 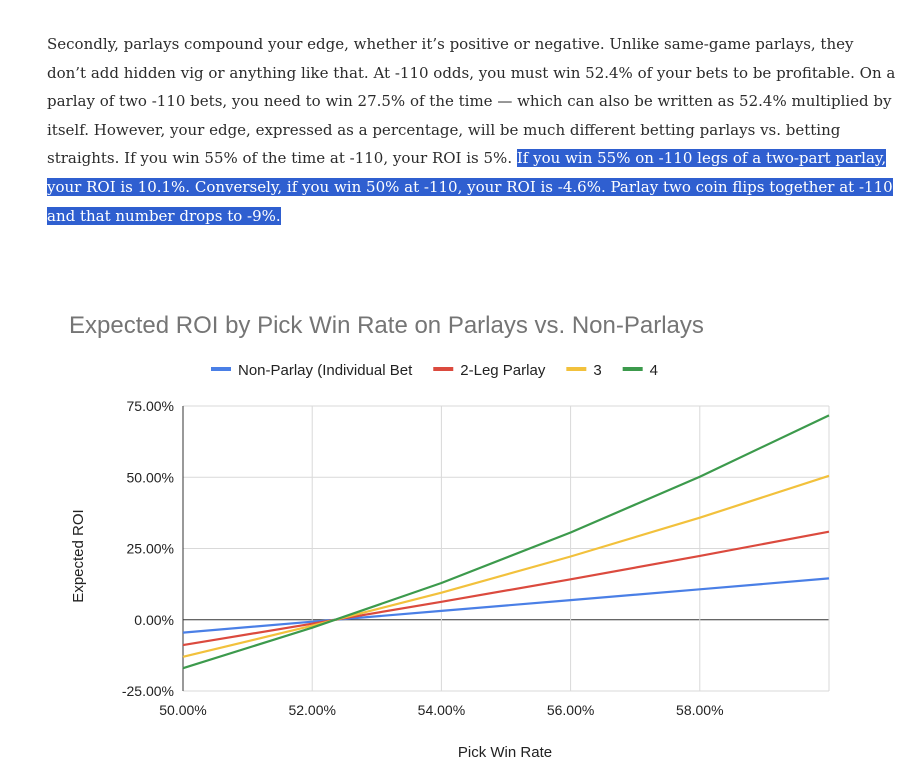 I want to click on legend-label: 2-Leg Parlay, so click(x=503, y=370).